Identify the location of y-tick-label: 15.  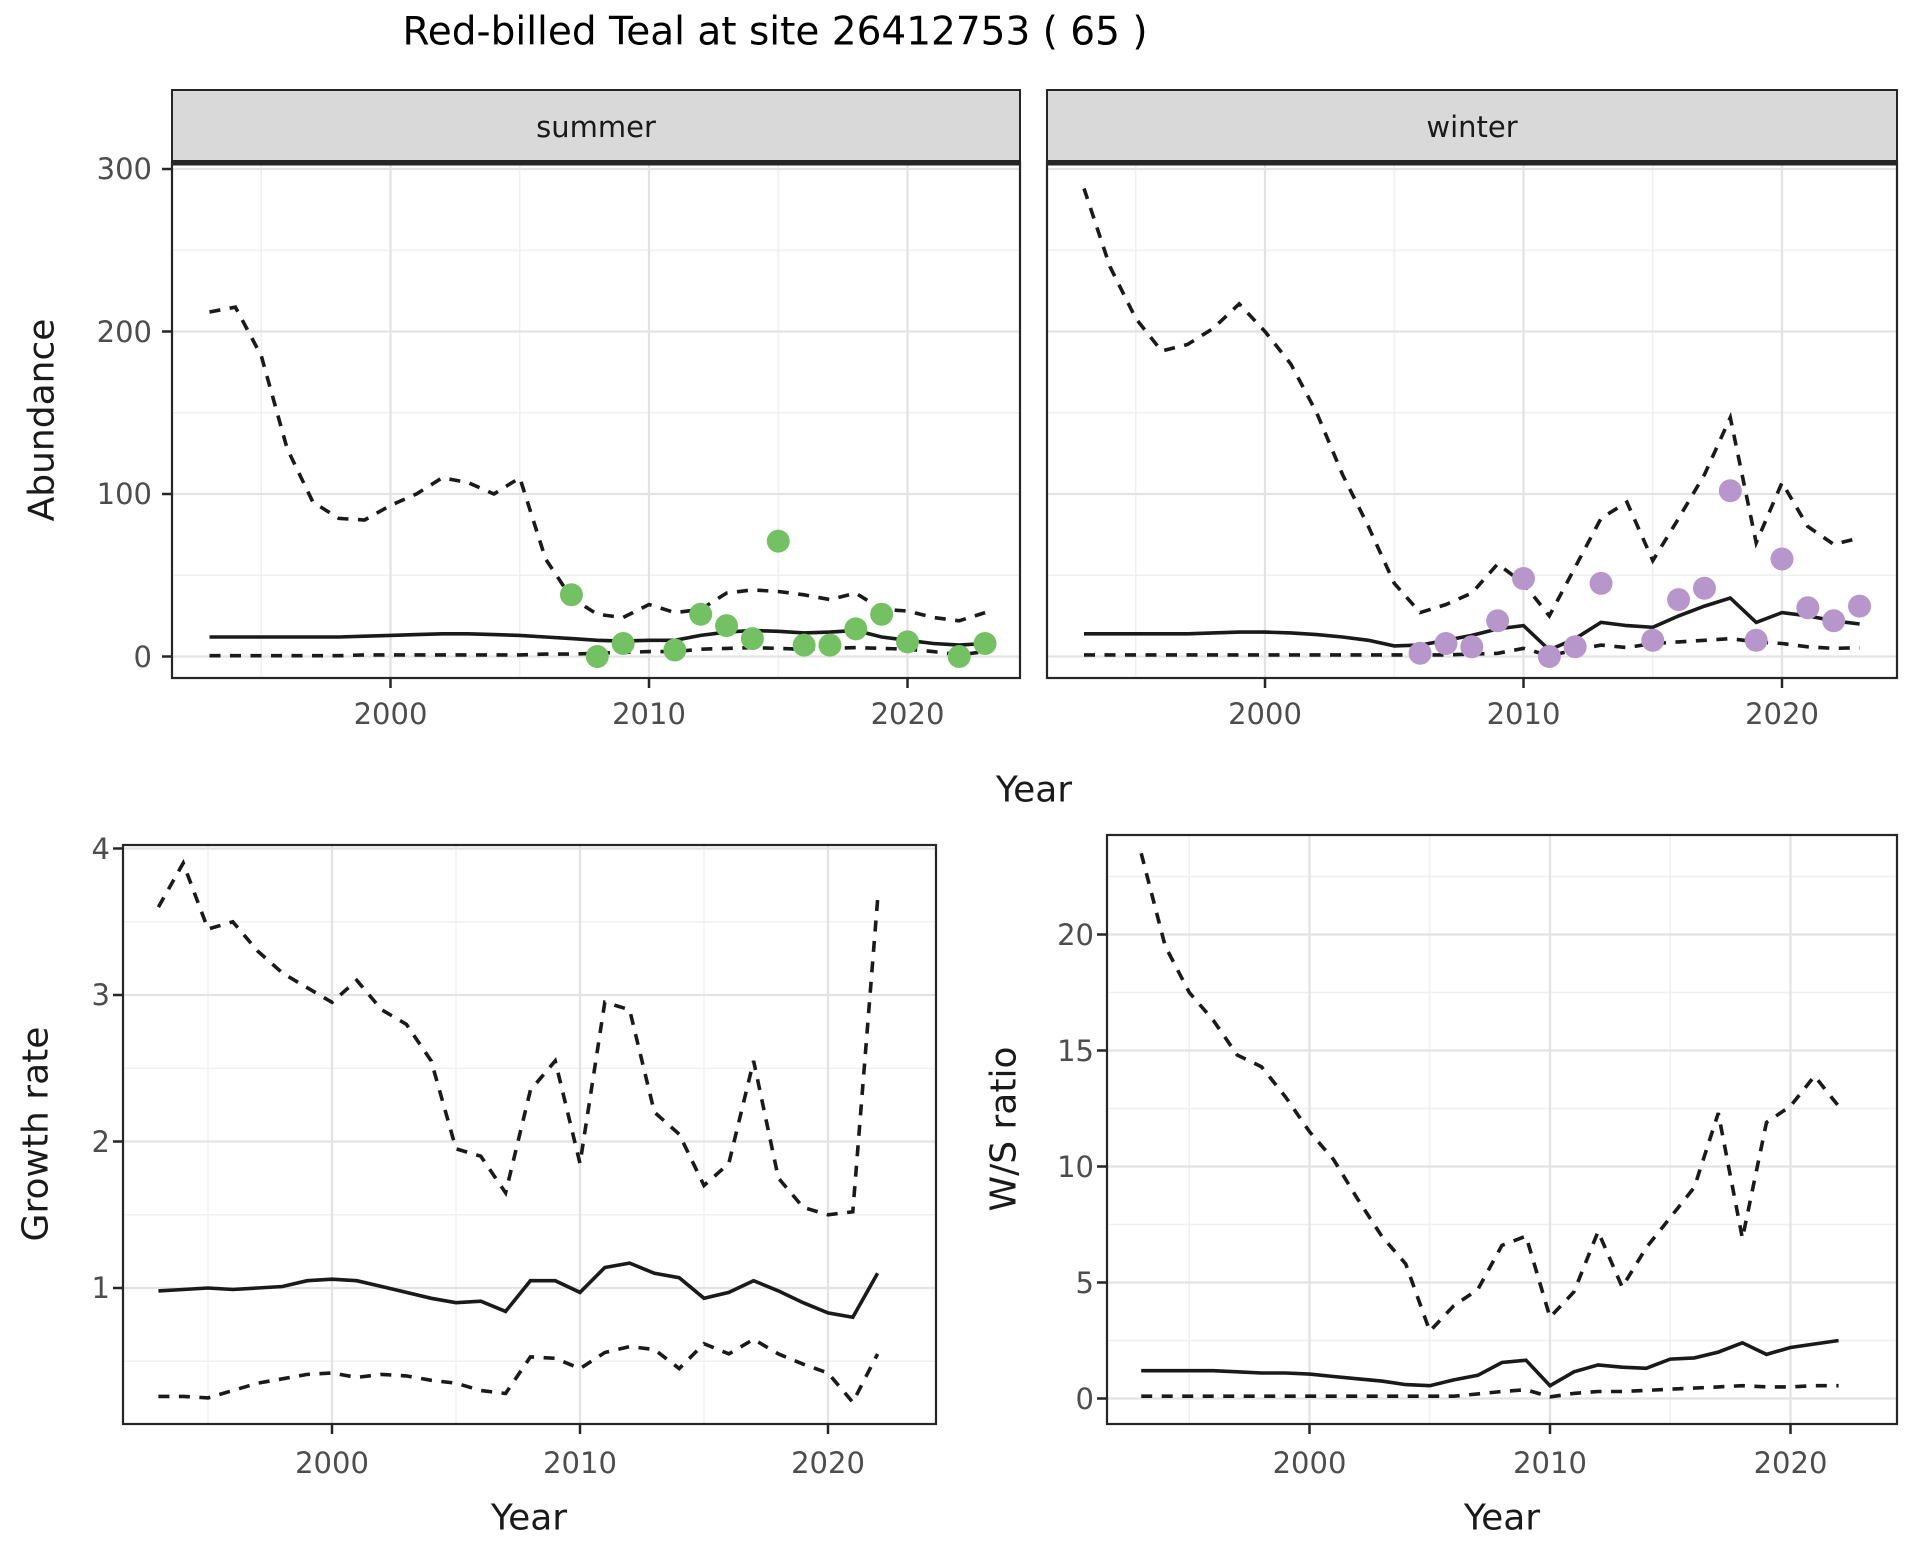
(1075, 1050).